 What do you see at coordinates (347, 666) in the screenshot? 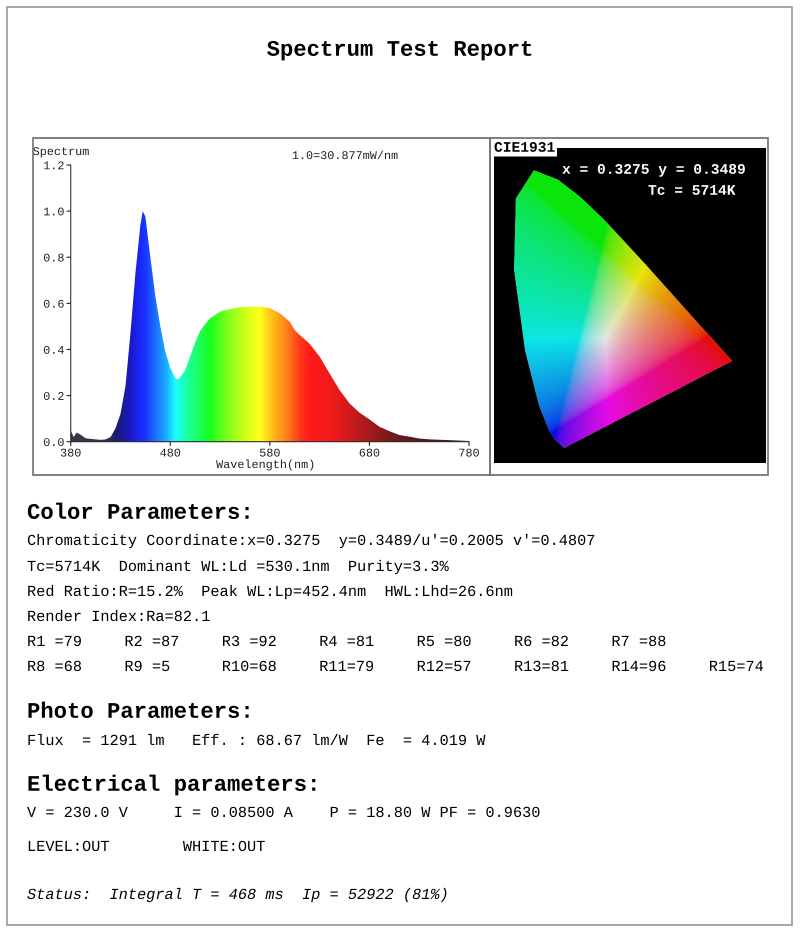
I see `text: R11=79` at bounding box center [347, 666].